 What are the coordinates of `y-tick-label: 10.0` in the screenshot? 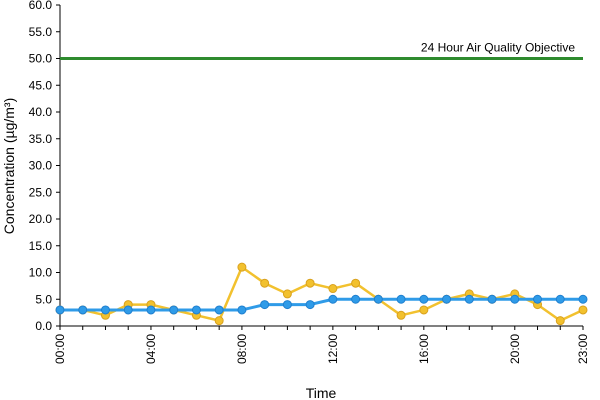 It's located at (41, 273).